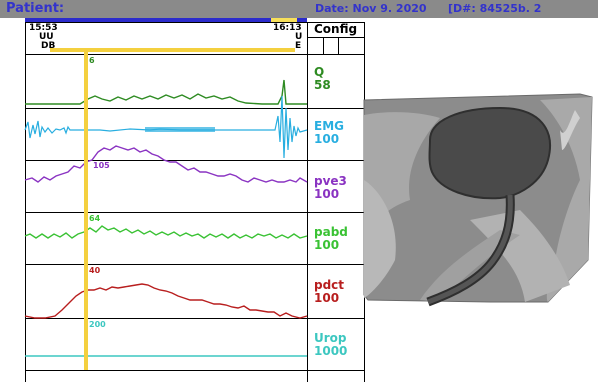 The width and height of the screenshot is (598, 382). Describe the element at coordinates (319, 72) in the screenshot. I see `channel-name: Q` at that location.